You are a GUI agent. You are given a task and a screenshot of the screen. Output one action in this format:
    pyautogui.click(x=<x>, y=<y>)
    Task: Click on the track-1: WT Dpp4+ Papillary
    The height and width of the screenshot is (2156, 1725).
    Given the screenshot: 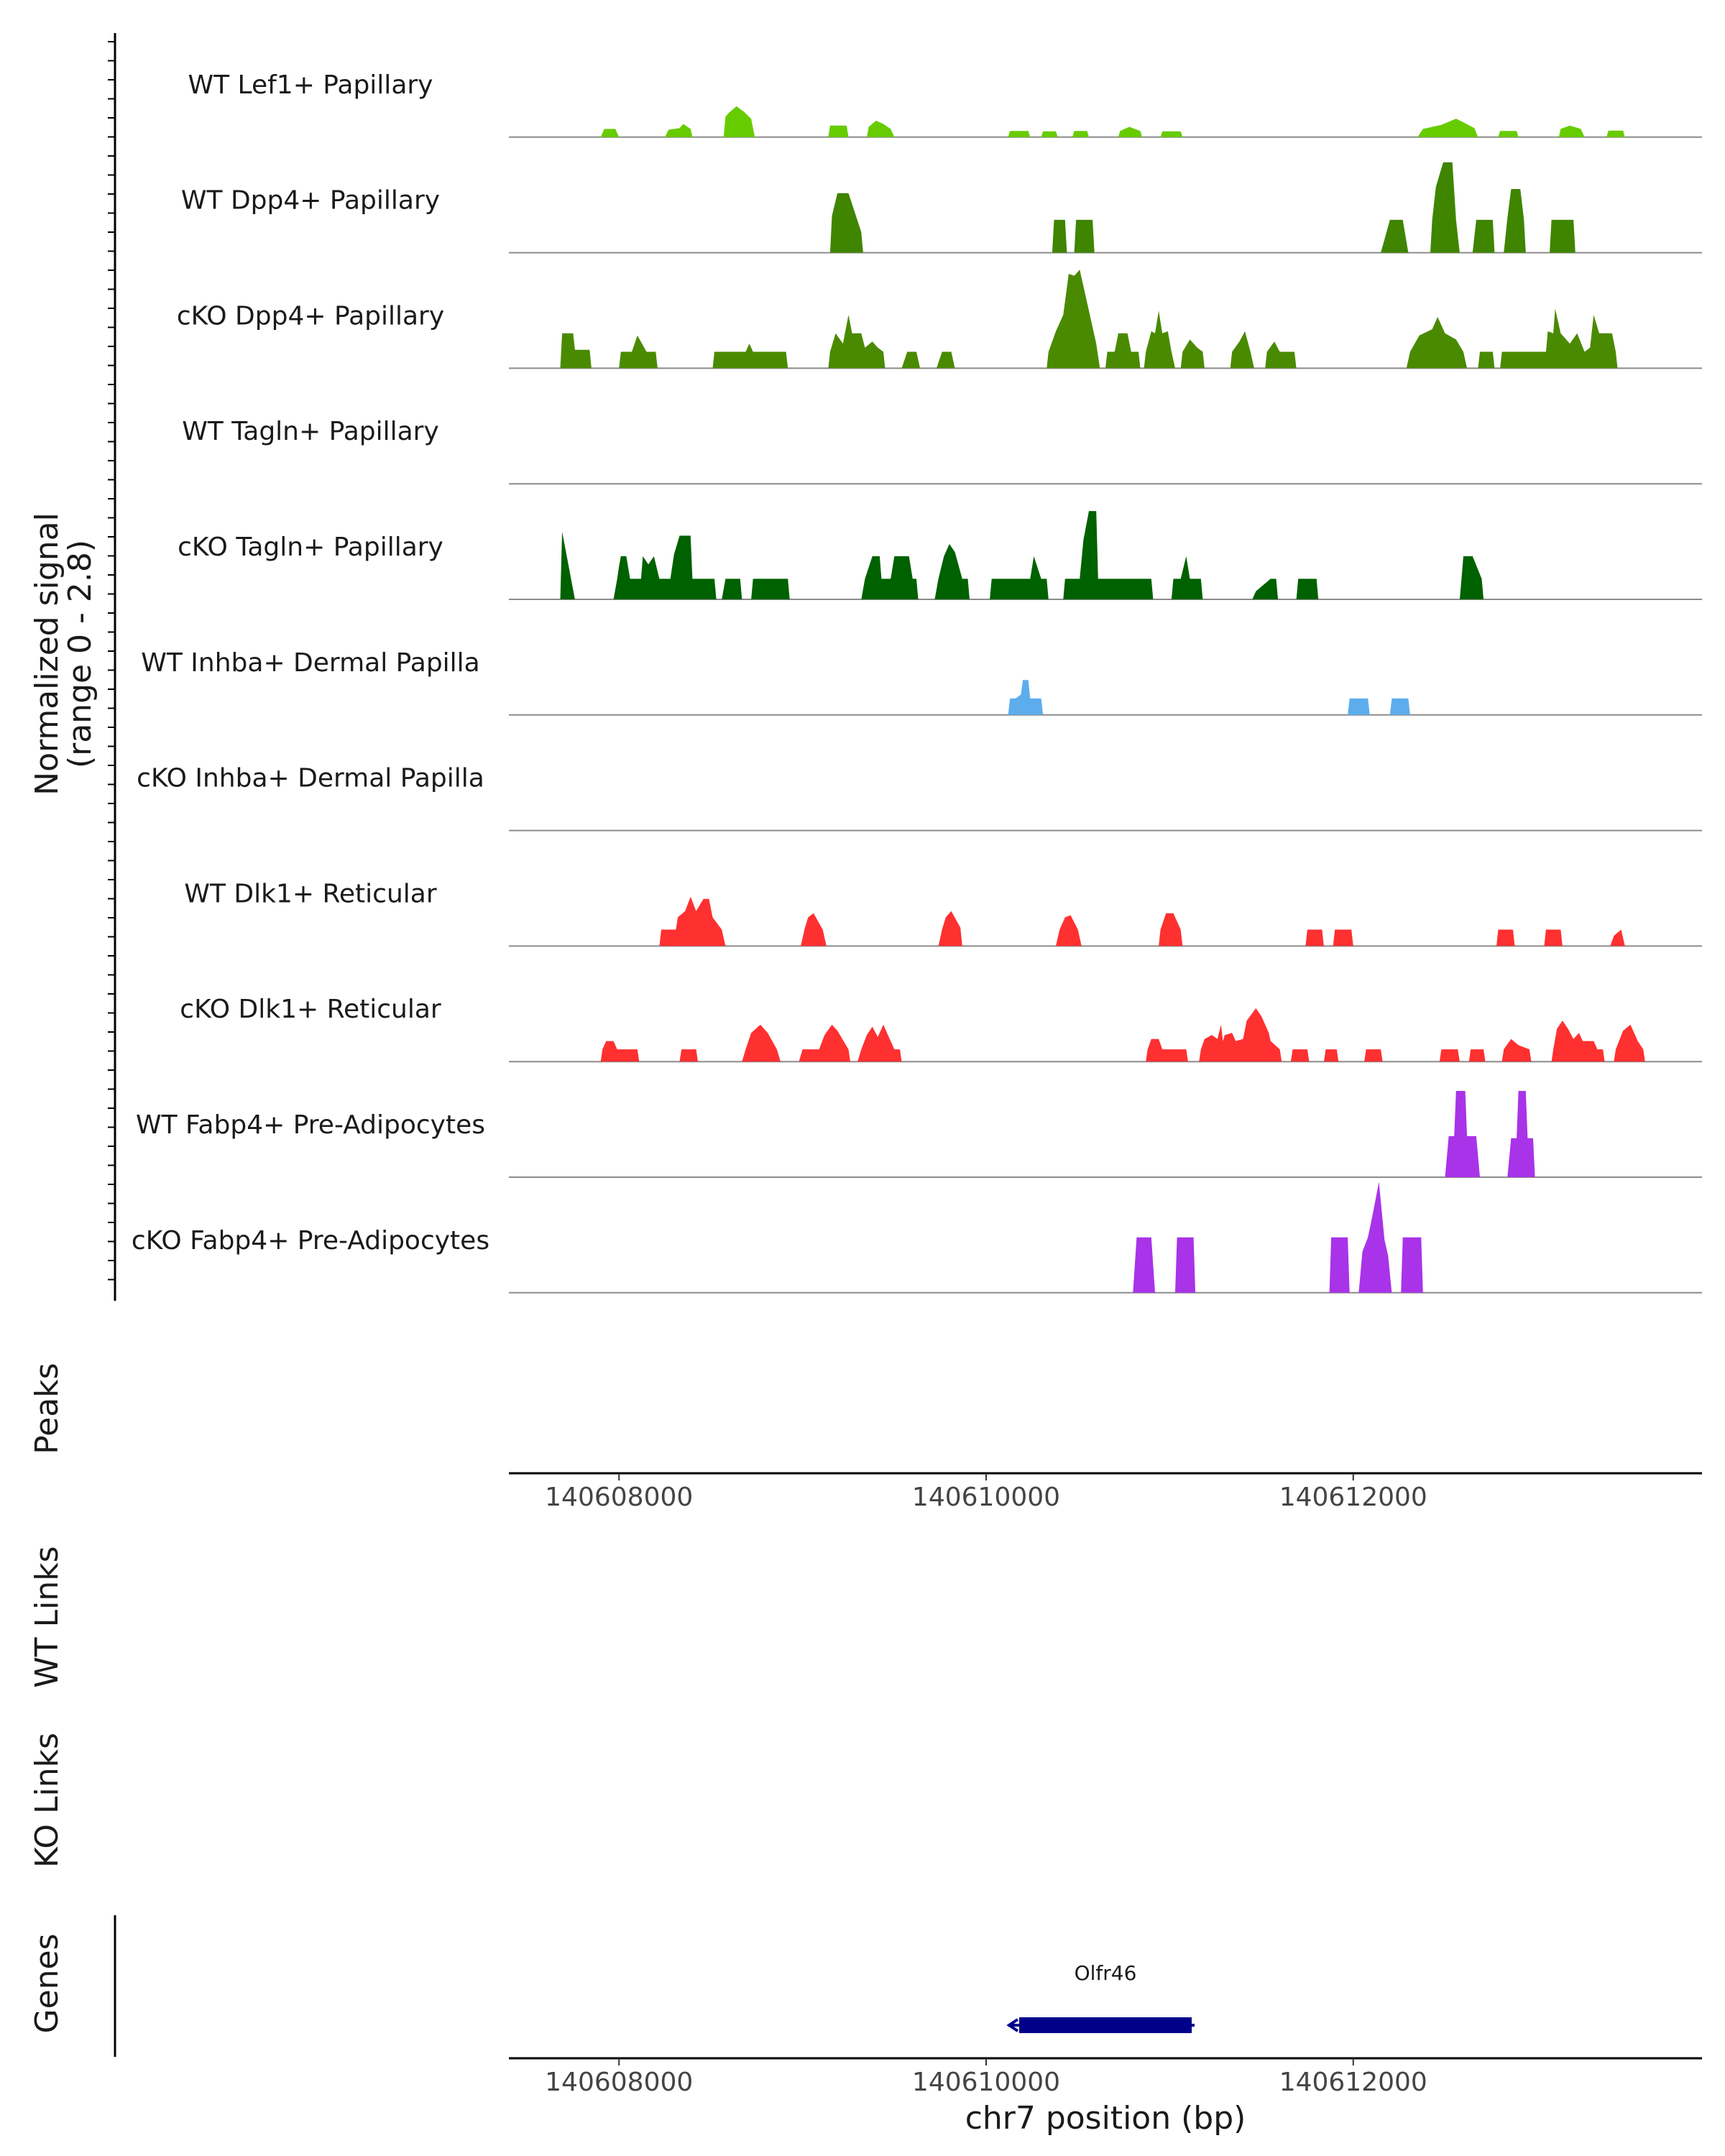 What is the action you would take?
    pyautogui.click(x=941, y=208)
    